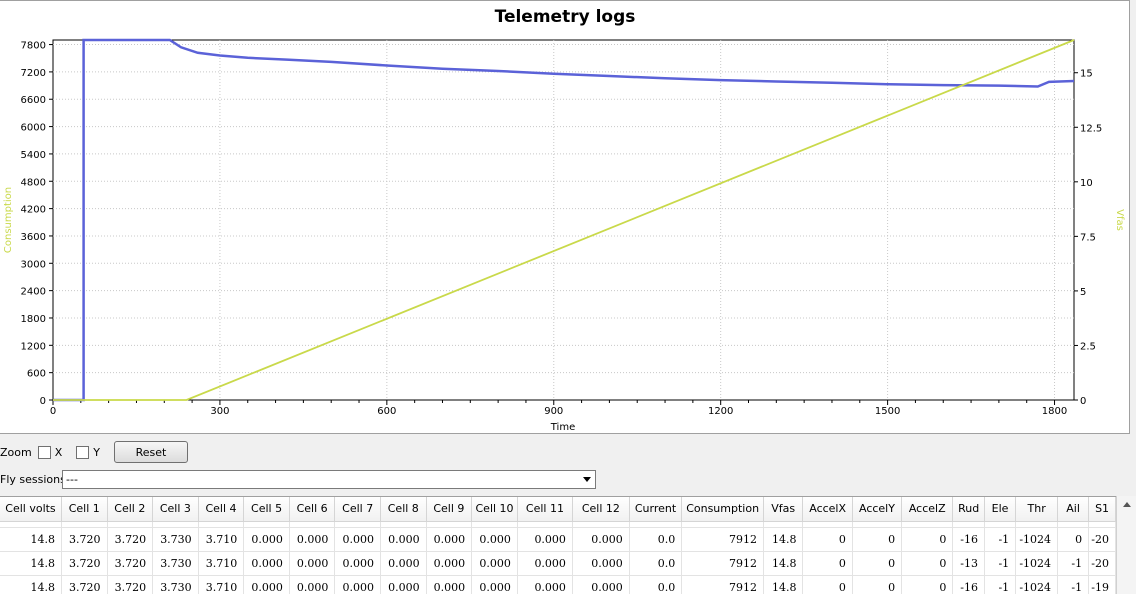 Image resolution: width=1136 pixels, height=594 pixels. Describe the element at coordinates (558, 524) in the screenshot. I see `table-row-partial` at that location.